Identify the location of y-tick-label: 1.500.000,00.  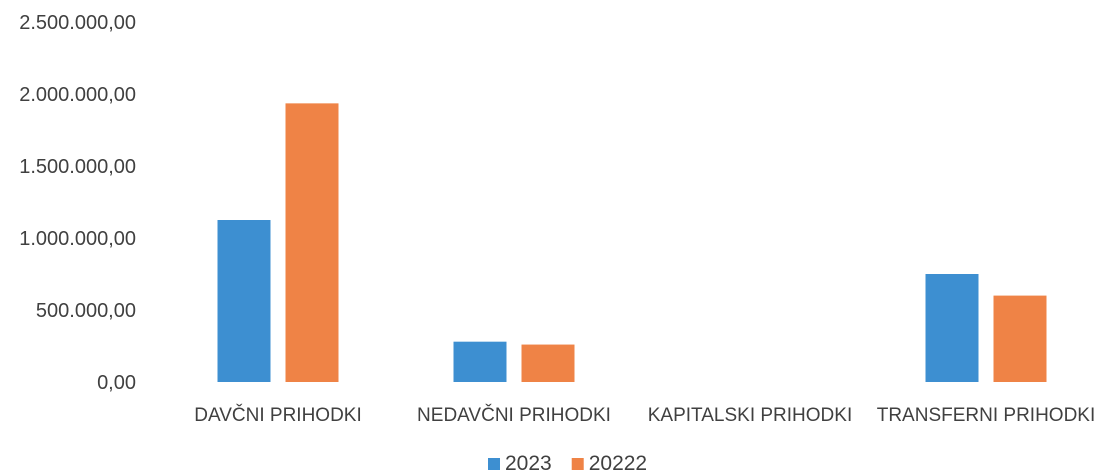
(77, 167).